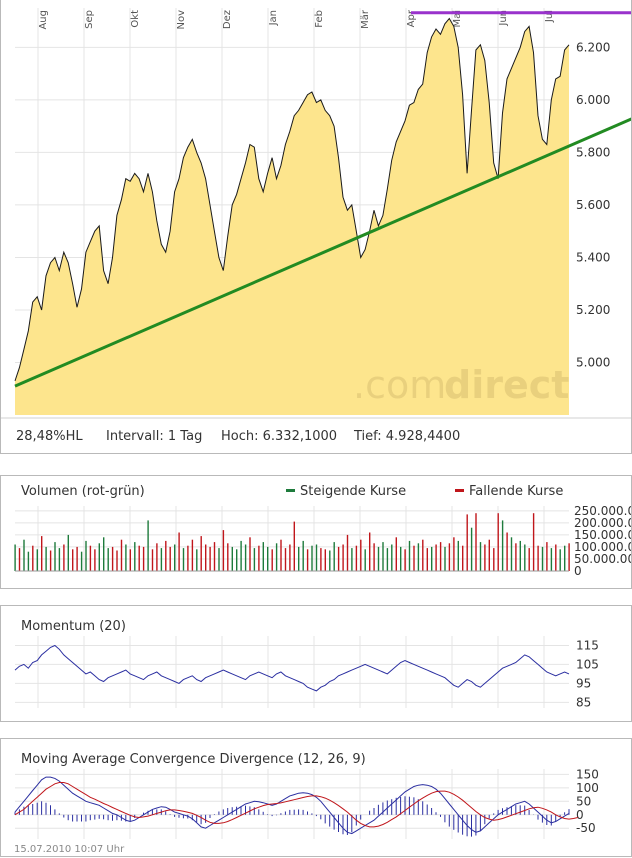 This screenshot has height=858, width=632. Describe the element at coordinates (319, 19) in the screenshot. I see `price-month-label: Feb` at that location.